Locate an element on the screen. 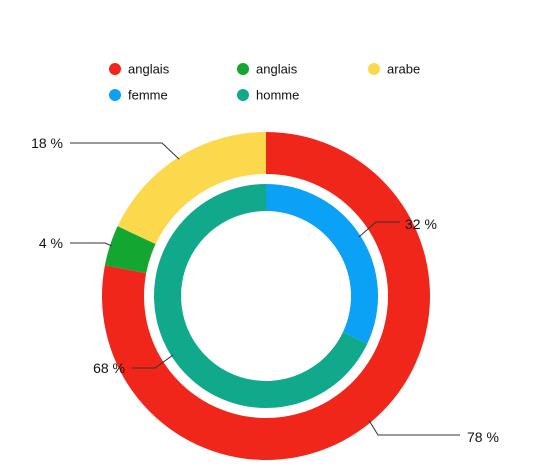 The image size is (544, 468). legend-item: arabe is located at coordinates (394, 69).